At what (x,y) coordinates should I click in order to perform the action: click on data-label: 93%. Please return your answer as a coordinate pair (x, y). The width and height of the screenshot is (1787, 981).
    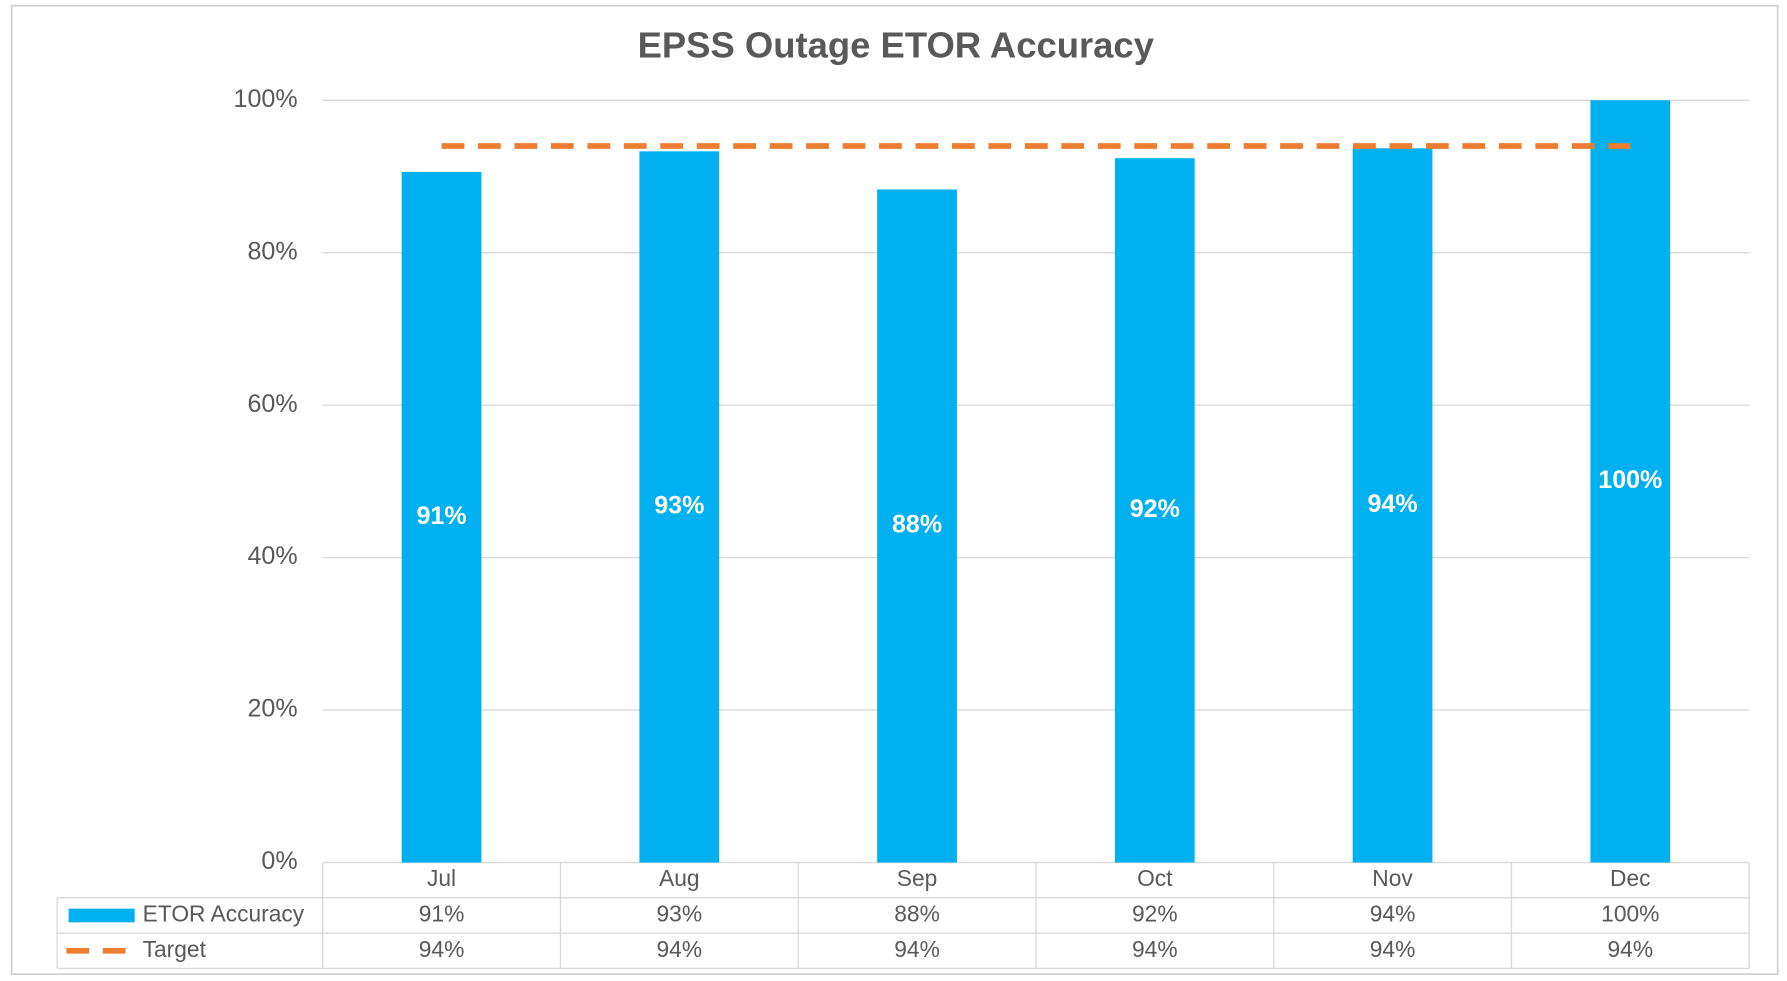
    Looking at the image, I should click on (679, 506).